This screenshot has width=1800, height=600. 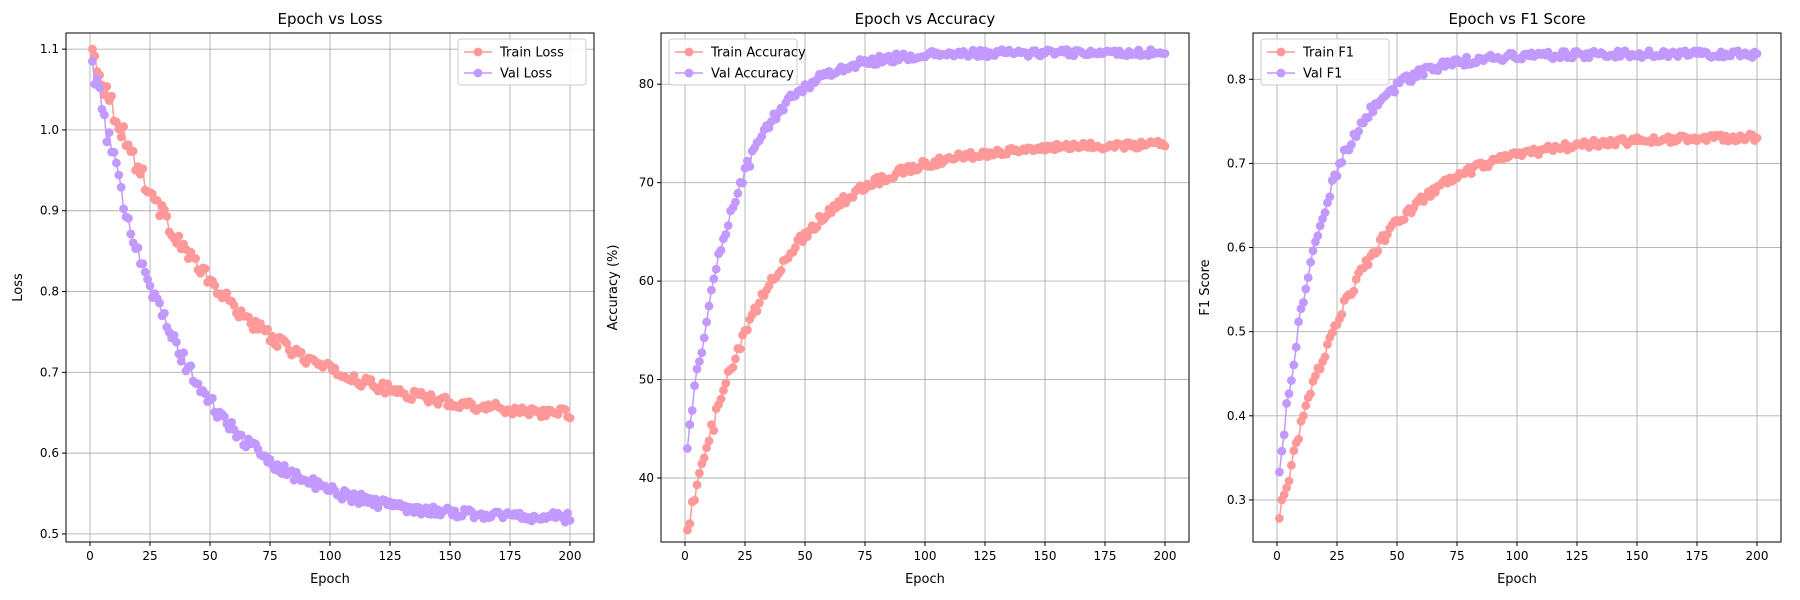 What do you see at coordinates (1236, 332) in the screenshot?
I see `y-tick-label: 0.5` at bounding box center [1236, 332].